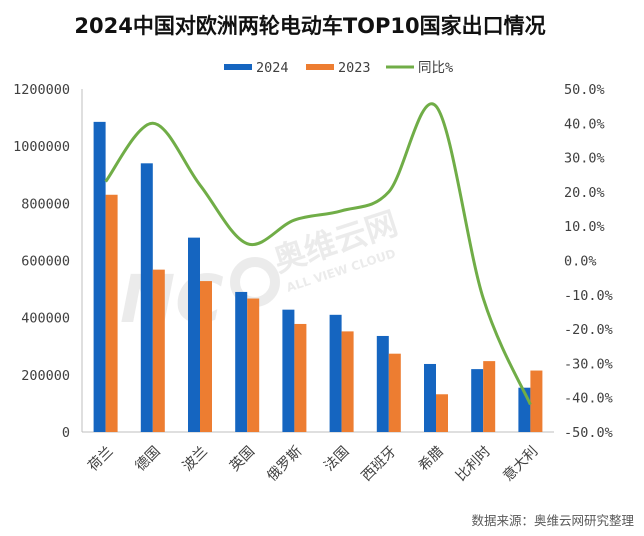 This screenshot has width=644, height=536. What do you see at coordinates (588, 330) in the screenshot?
I see `y2-tick-label: -20.0%` at bounding box center [588, 330].